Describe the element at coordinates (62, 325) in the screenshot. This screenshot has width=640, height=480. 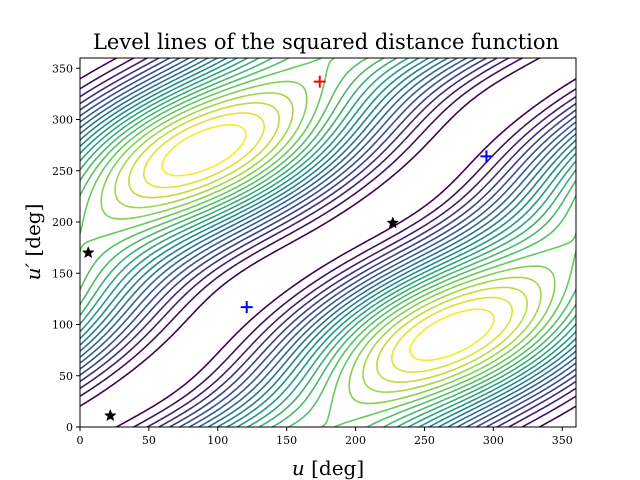
I see `y-tick-label: 100` at that location.